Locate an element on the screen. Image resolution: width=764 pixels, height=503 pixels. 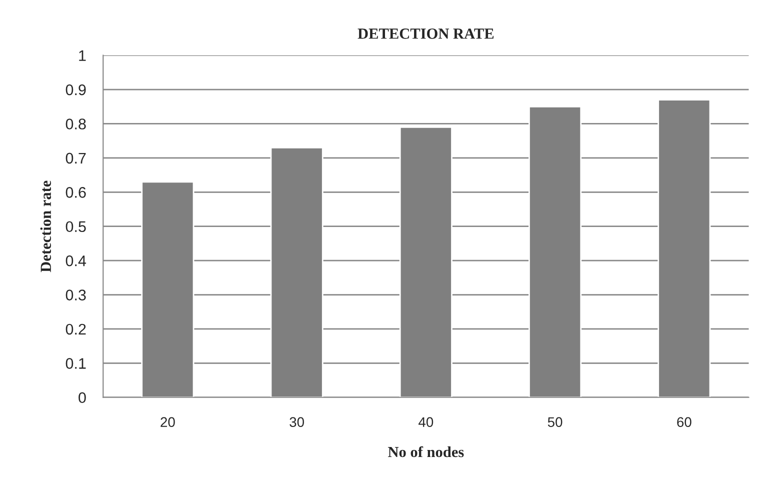
y-tick-label: 1 is located at coordinates (82, 55).